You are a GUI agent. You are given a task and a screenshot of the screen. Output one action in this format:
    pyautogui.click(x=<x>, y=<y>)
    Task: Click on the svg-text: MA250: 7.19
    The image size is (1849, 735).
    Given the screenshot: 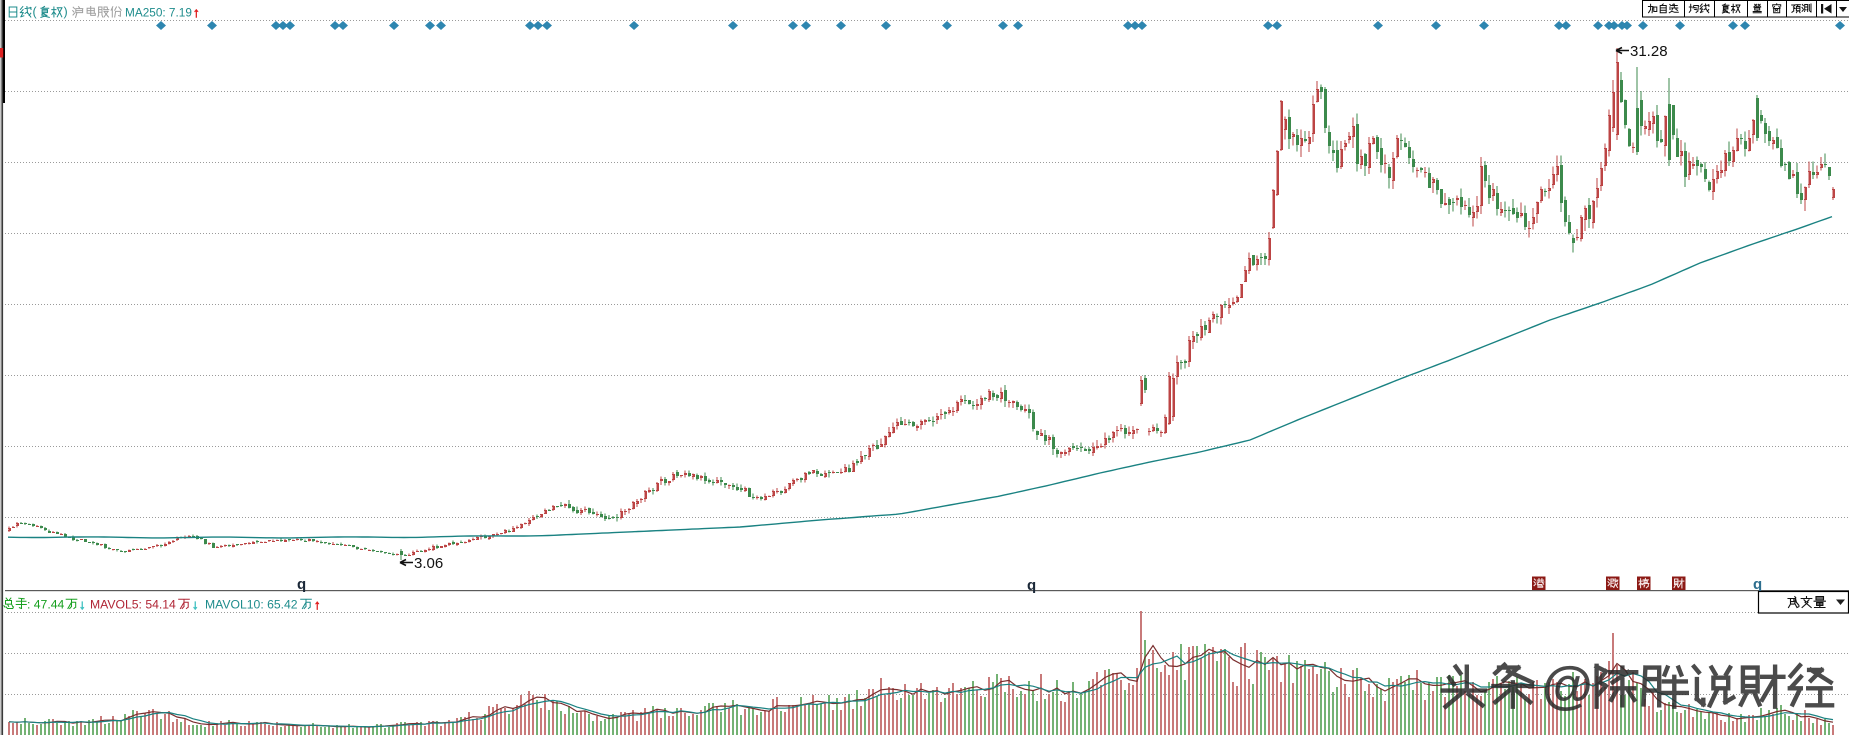 What is the action you would take?
    pyautogui.click(x=158, y=13)
    